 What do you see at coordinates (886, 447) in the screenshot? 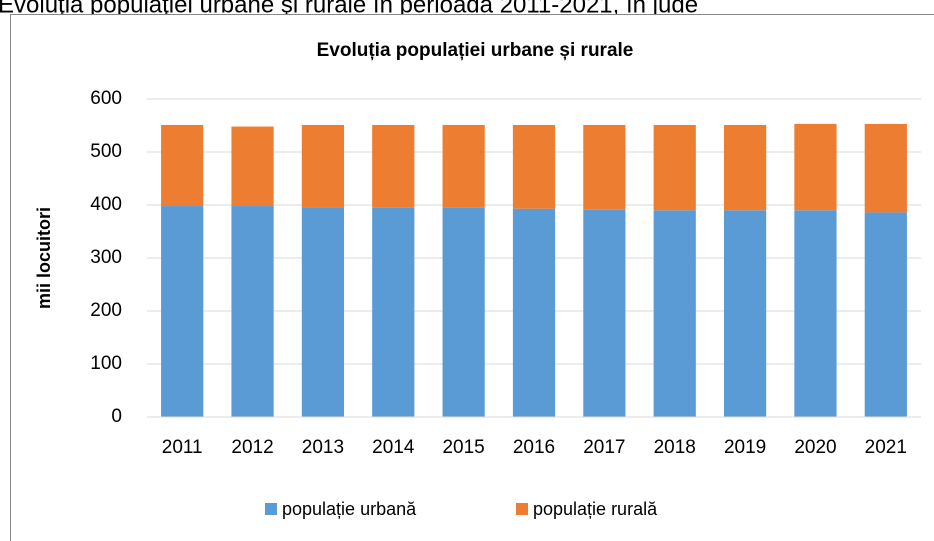
I see `x-tick-label: 2021` at bounding box center [886, 447].